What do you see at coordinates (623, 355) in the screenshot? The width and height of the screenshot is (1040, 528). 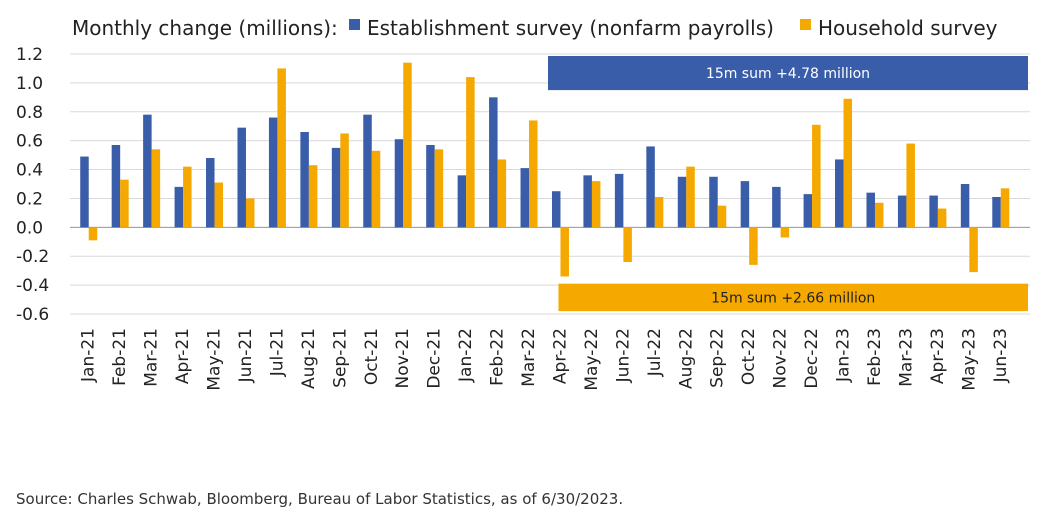 I see `x-tick-label: Jun-22` at bounding box center [623, 355].